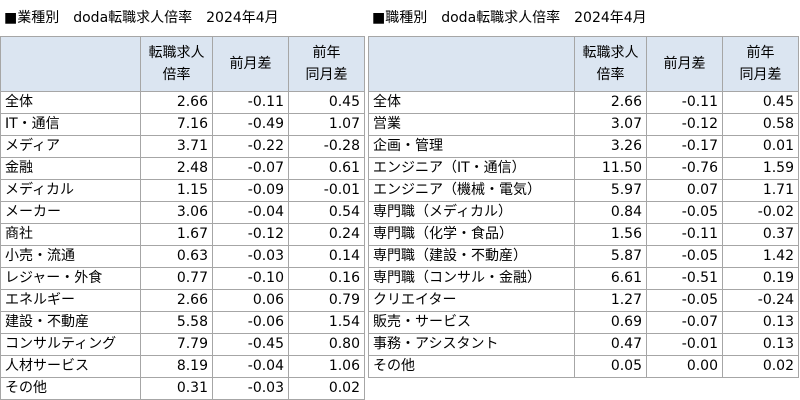 The width and height of the screenshot is (800, 400). What do you see at coordinates (471, 212) in the screenshot?
I see `row-label: 専門職（メディカル）` at bounding box center [471, 212].